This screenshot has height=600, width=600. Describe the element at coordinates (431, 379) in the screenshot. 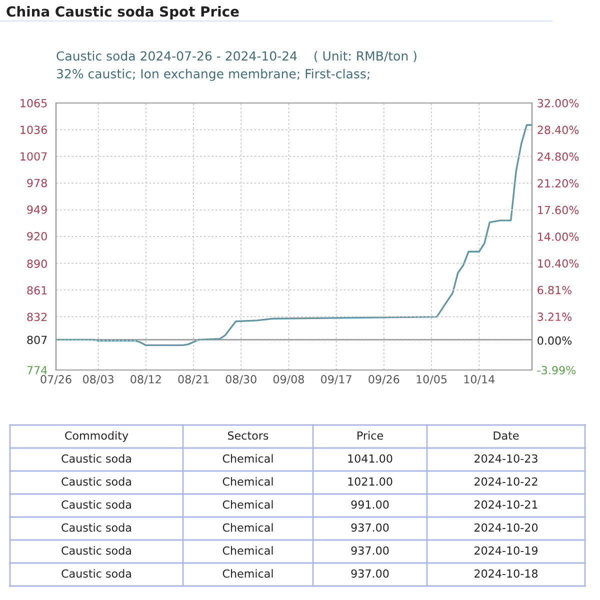

I see `x-tick-label: 10/05` at that location.